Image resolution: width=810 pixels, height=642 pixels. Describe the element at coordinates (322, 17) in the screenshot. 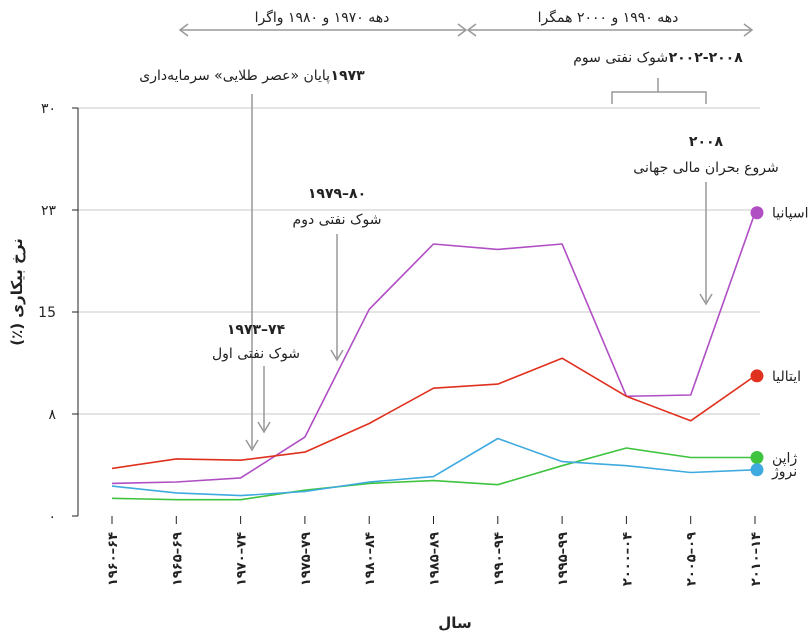

I see `period-divergent-label: دهه ۱۹۷۰ و ۱۹۸۰ واگرا` at that location.